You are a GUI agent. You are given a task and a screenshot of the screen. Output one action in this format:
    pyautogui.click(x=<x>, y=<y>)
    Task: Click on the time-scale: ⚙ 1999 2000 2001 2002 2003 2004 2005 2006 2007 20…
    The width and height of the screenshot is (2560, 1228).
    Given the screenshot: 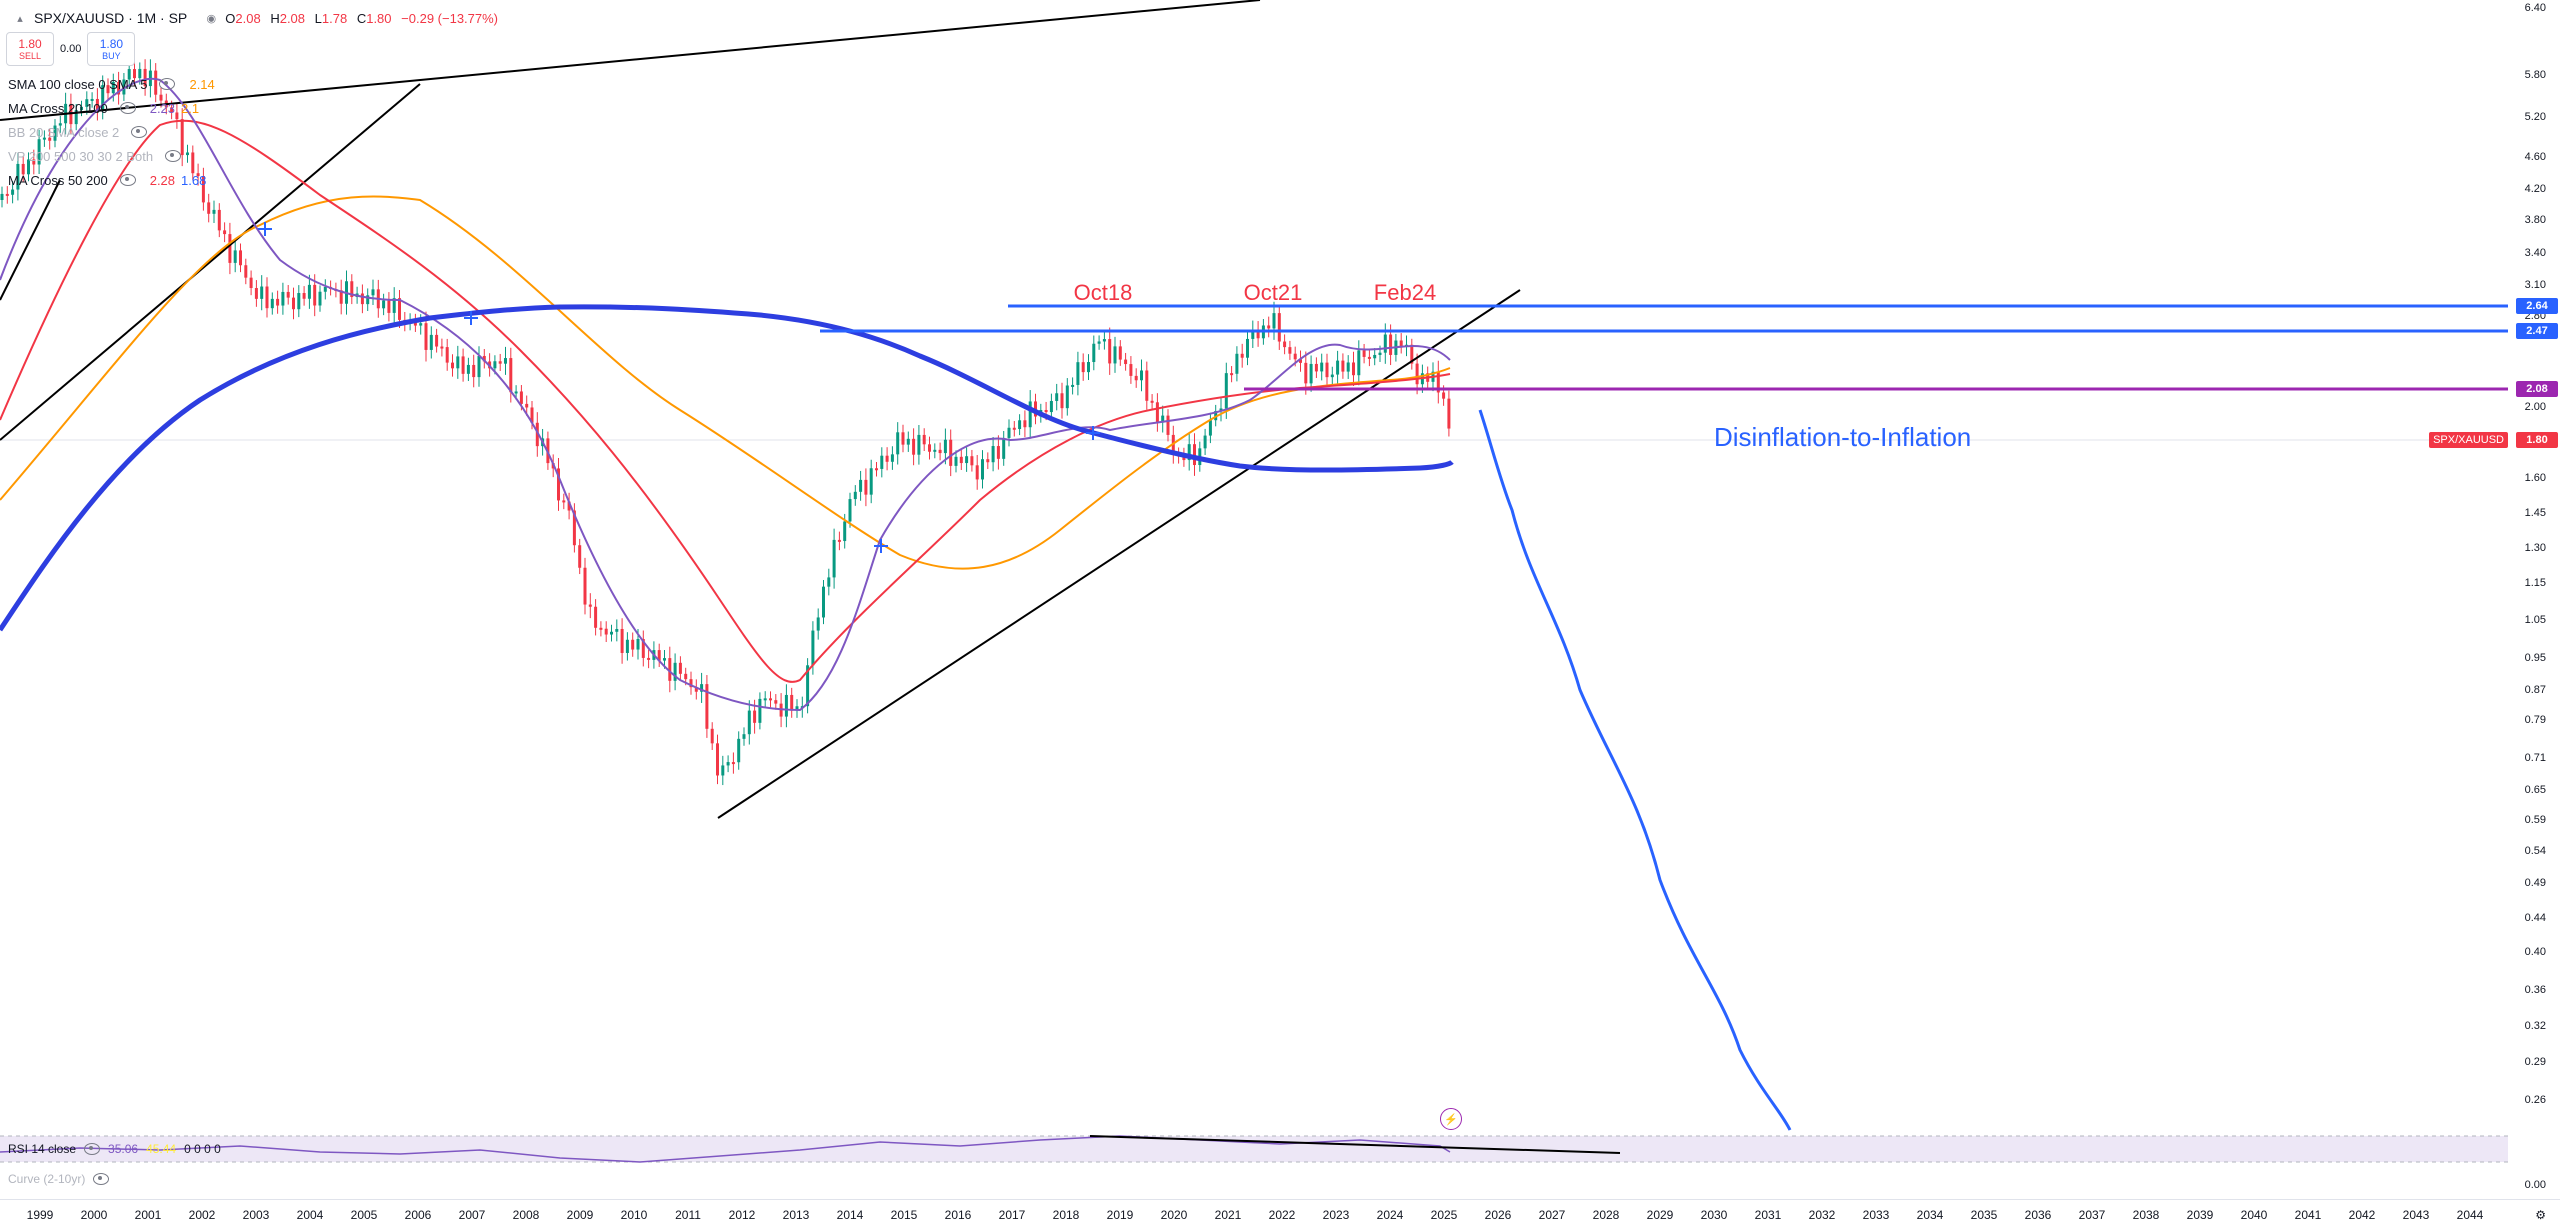 What is the action you would take?
    pyautogui.click(x=1280, y=1213)
    